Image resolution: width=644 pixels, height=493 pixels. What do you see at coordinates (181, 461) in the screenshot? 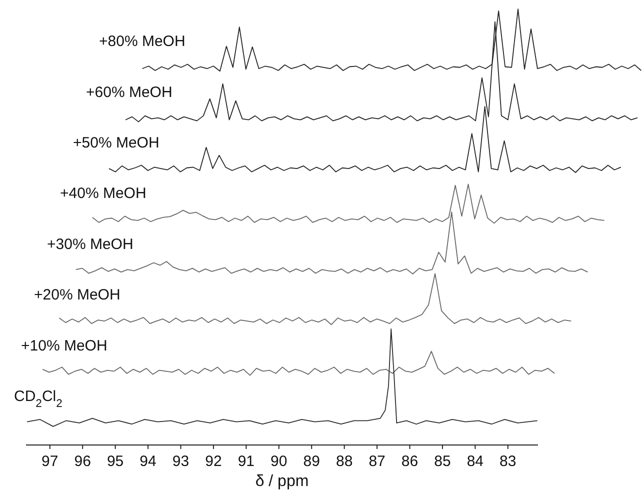
I see `x-tick-label: 93` at bounding box center [181, 461].